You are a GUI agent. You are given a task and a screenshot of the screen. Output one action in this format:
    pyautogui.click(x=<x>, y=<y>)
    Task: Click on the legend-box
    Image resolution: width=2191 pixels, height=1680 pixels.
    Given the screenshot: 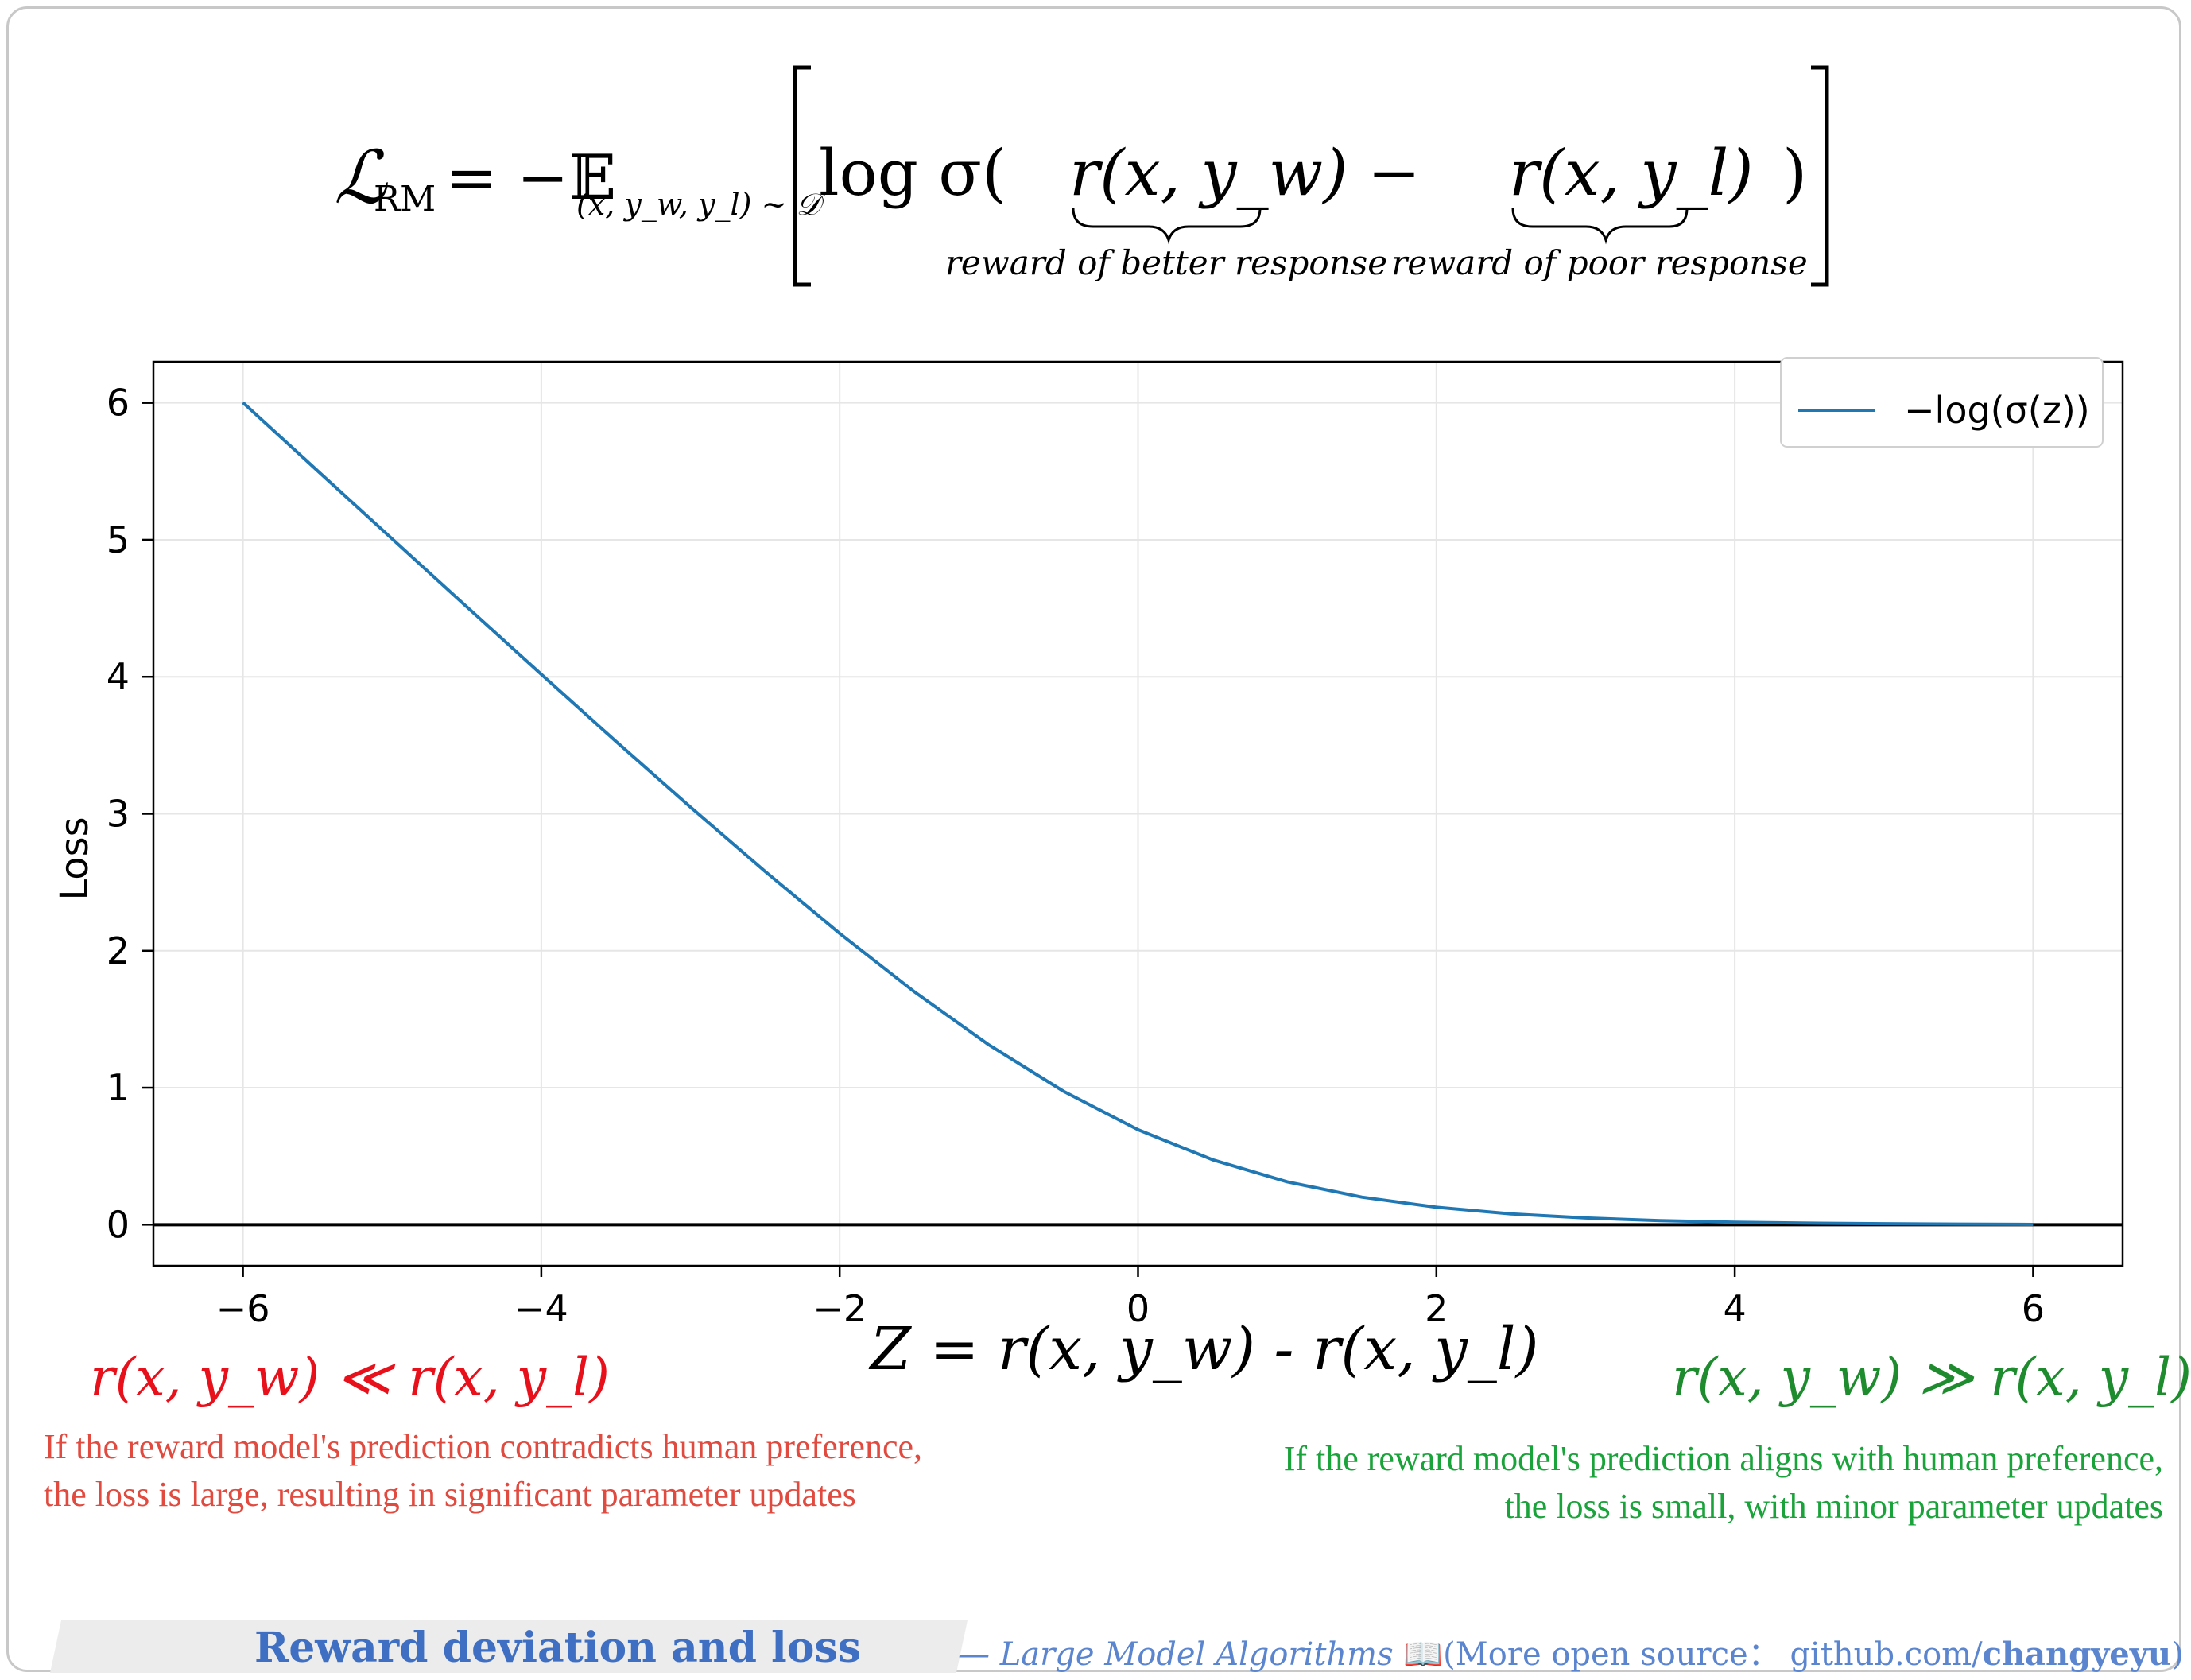 What is the action you would take?
    pyautogui.click(x=1942, y=402)
    